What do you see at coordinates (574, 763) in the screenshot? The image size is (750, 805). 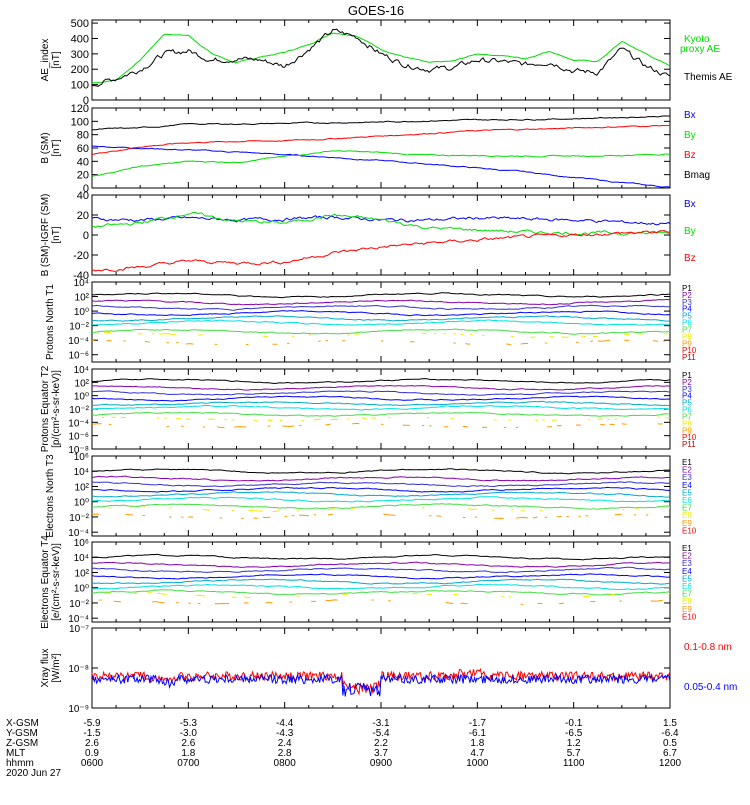 I see `xaxis-row-value: 1100` at bounding box center [574, 763].